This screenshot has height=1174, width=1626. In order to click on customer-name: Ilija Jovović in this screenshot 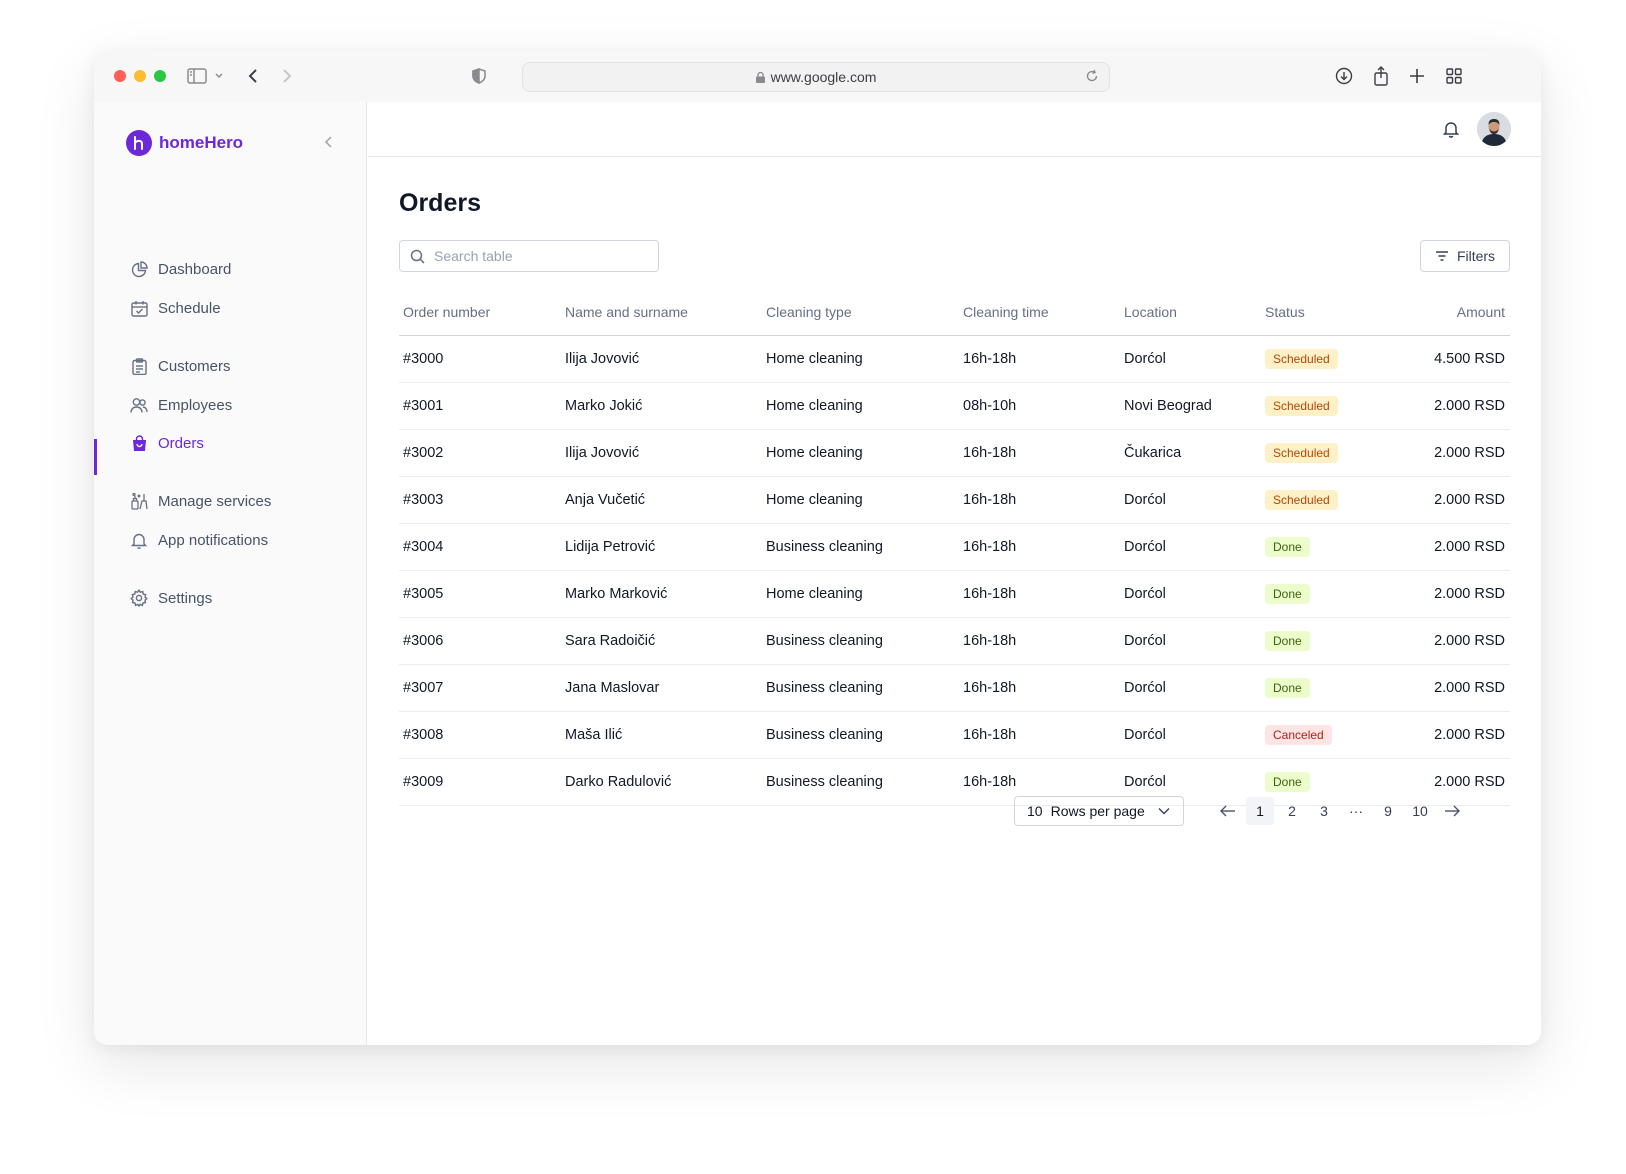, I will do `click(661, 453)`.